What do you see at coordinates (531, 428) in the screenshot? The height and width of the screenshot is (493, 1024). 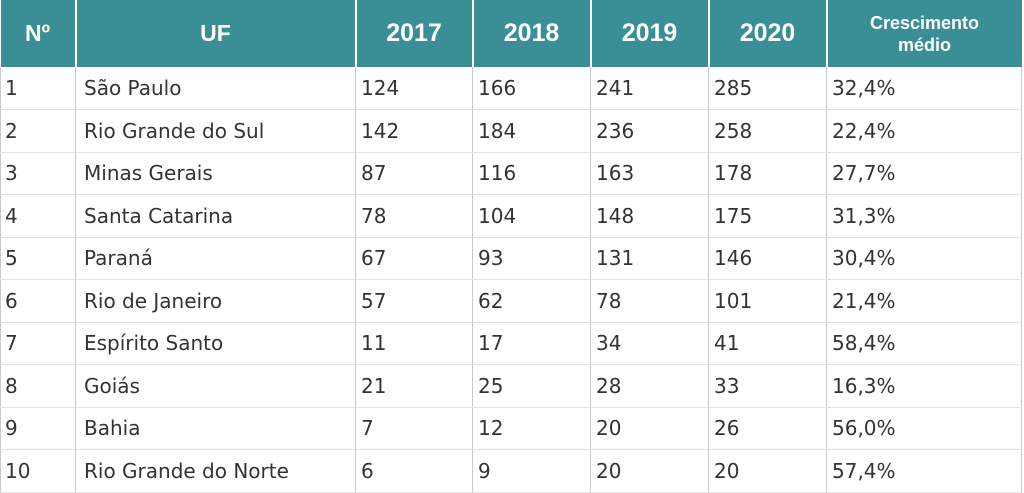 I see `cell-2018: 12` at bounding box center [531, 428].